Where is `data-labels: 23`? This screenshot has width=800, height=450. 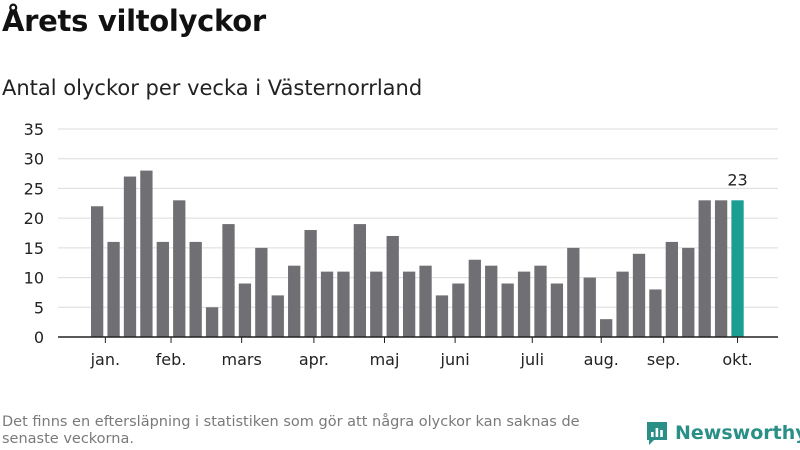
data-labels: 23 is located at coordinates (737, 179).